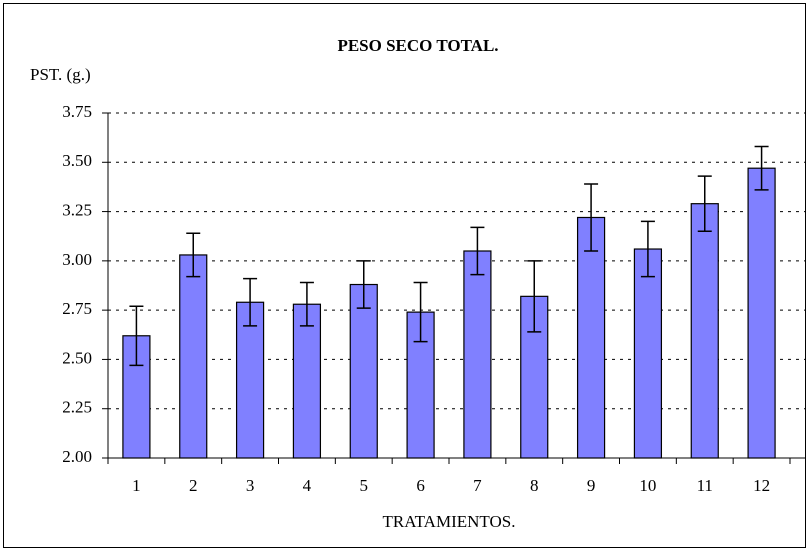 The height and width of the screenshot is (551, 809). Describe the element at coordinates (77, 111) in the screenshot. I see `y-tick-label: 3.75` at that location.